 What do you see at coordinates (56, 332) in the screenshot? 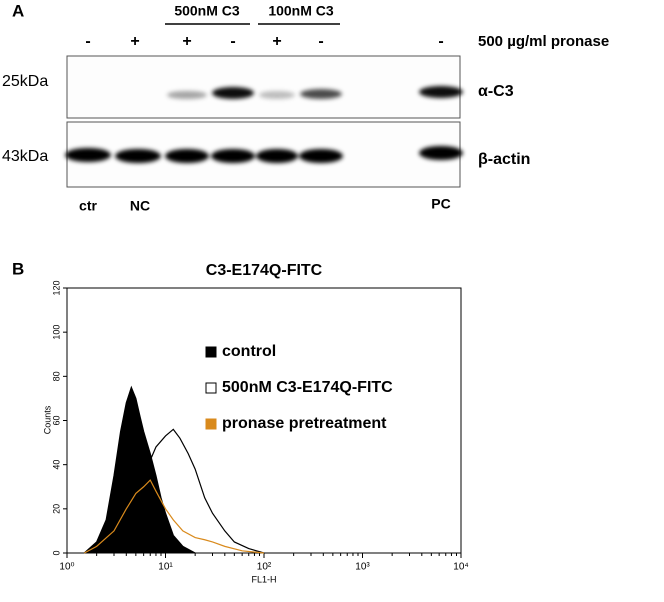
I see `y-tick-label: 100` at bounding box center [56, 332].